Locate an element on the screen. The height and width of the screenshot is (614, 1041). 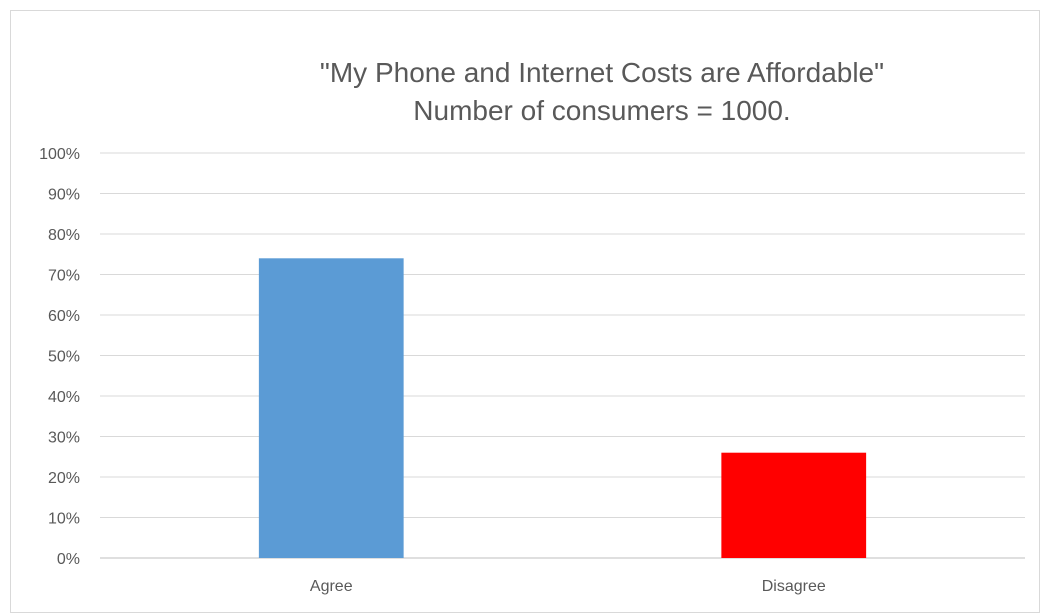
y-tick-label: 40% is located at coordinates (64, 397).